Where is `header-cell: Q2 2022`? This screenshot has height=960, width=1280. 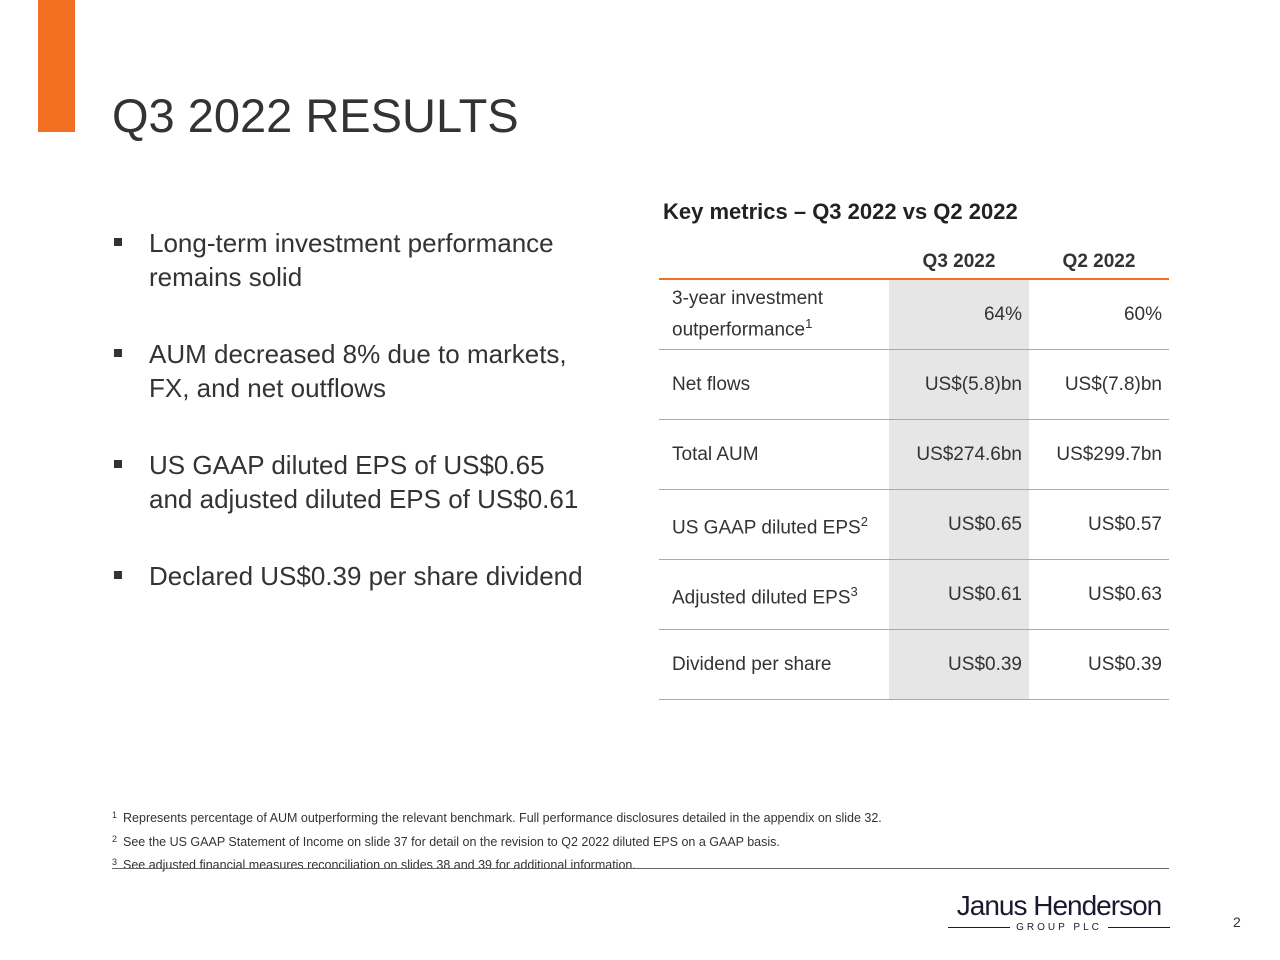 header-cell: Q2 2022 is located at coordinates (1099, 261).